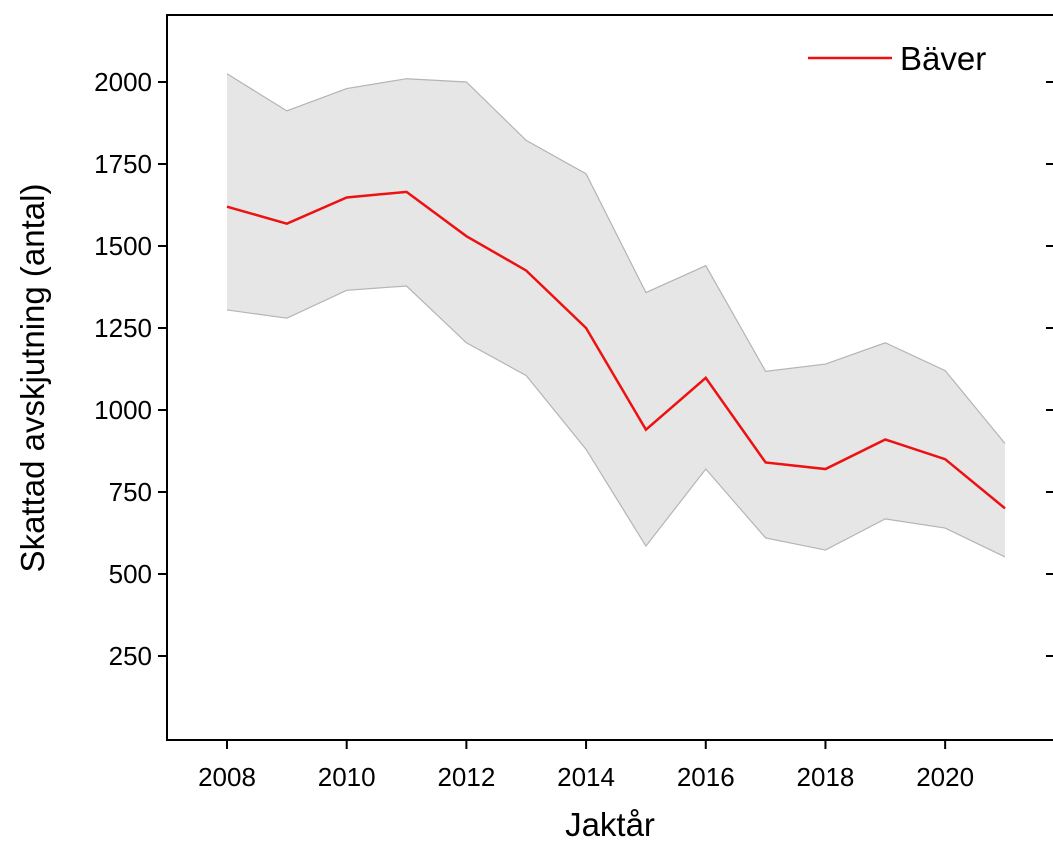 This screenshot has height=845, width=1053. What do you see at coordinates (123, 328) in the screenshot?
I see `y-tick-label: 1250` at bounding box center [123, 328].